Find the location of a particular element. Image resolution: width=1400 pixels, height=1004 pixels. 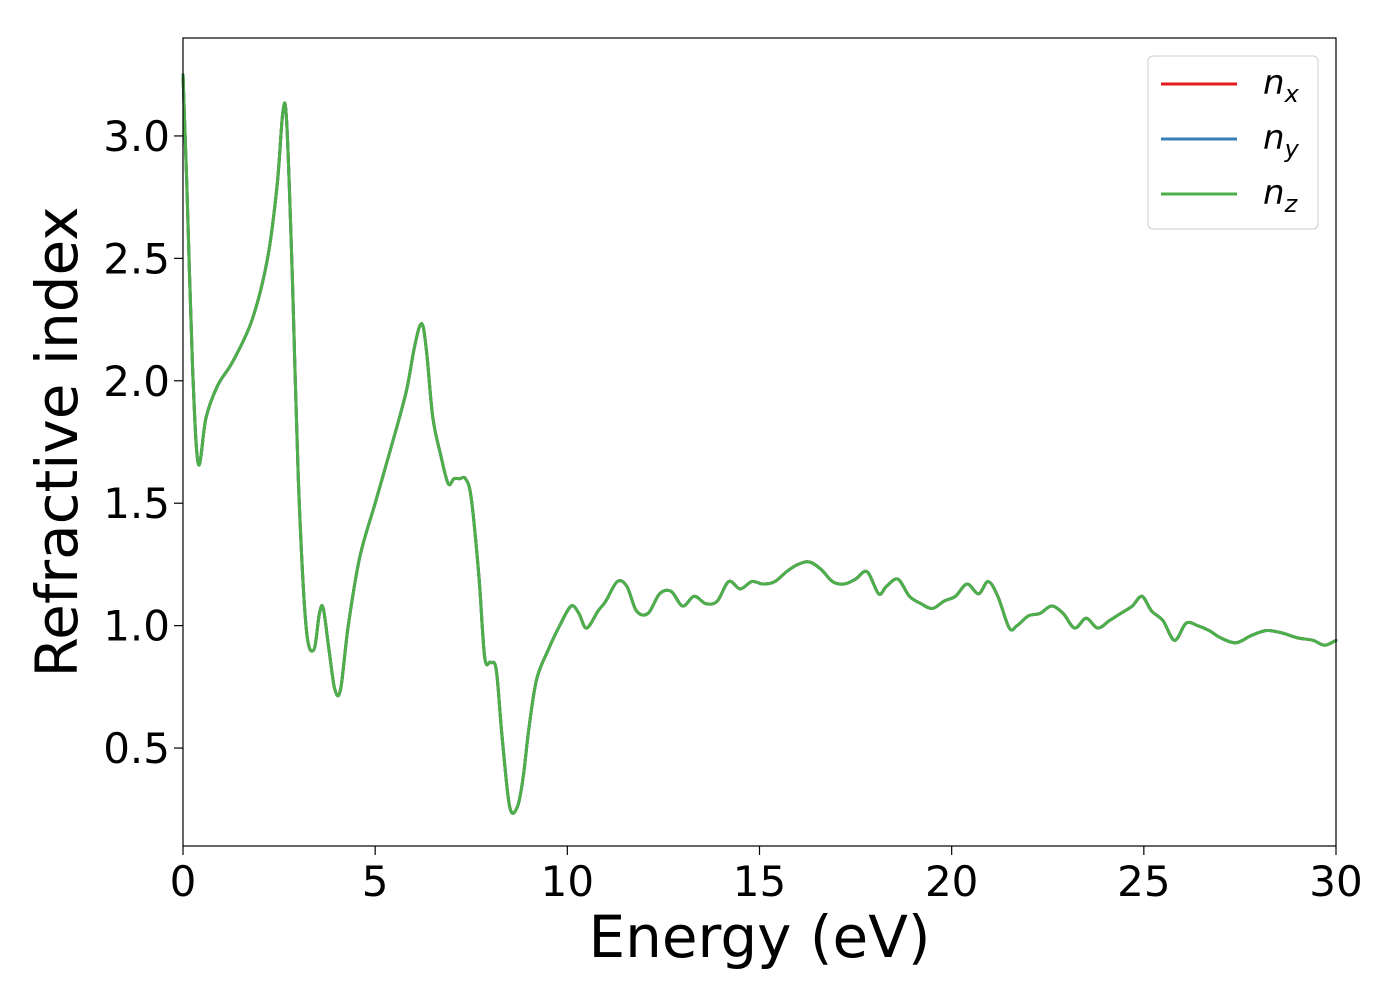

x-tick-label: 0 is located at coordinates (183, 881).